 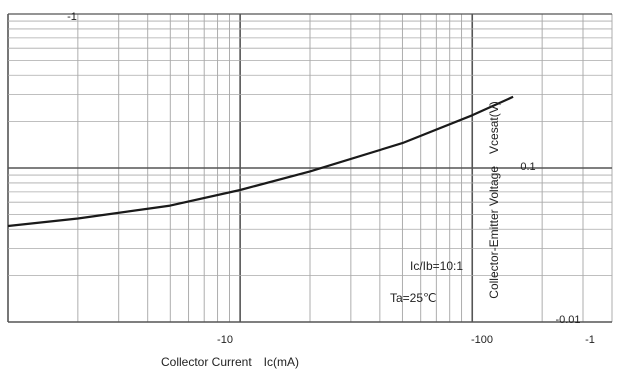 What do you see at coordinates (482, 340) in the screenshot?
I see `x-tick-label-100: -100` at bounding box center [482, 340].